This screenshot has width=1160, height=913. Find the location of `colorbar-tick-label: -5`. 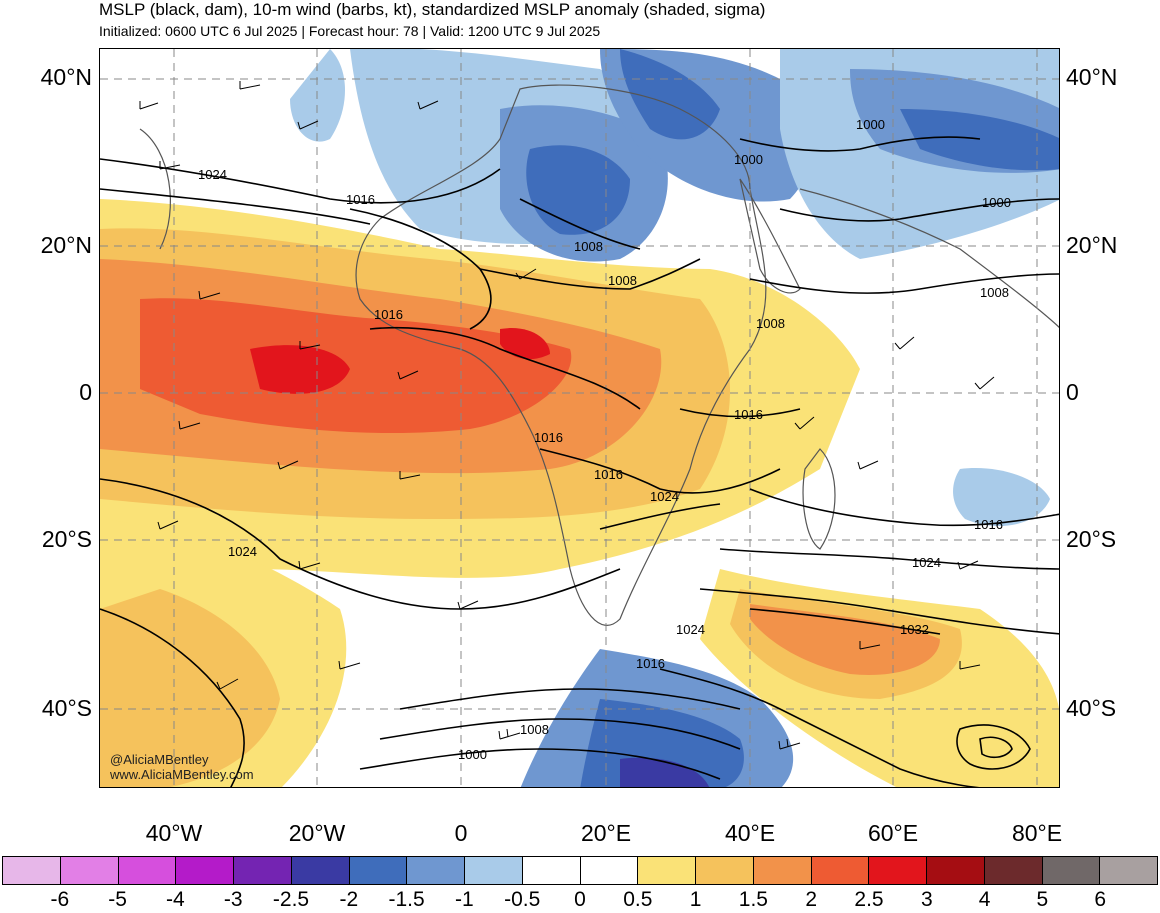

colorbar-tick-label: -5 is located at coordinates (117, 899).